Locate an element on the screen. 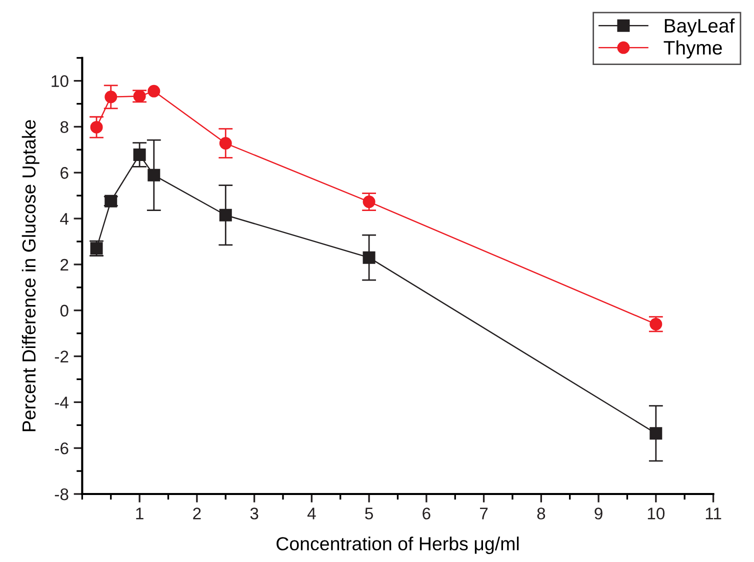 This screenshot has width=754, height=562. legend-label: BayLeaf is located at coordinates (699, 27).